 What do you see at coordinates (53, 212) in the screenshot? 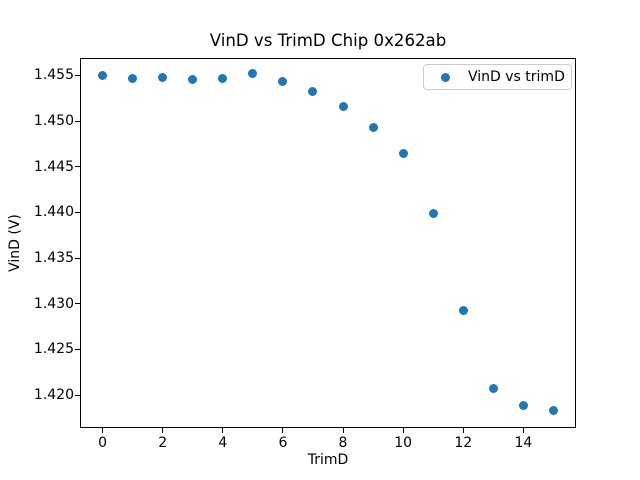
I see `y-tick-label: 1.440` at bounding box center [53, 212].